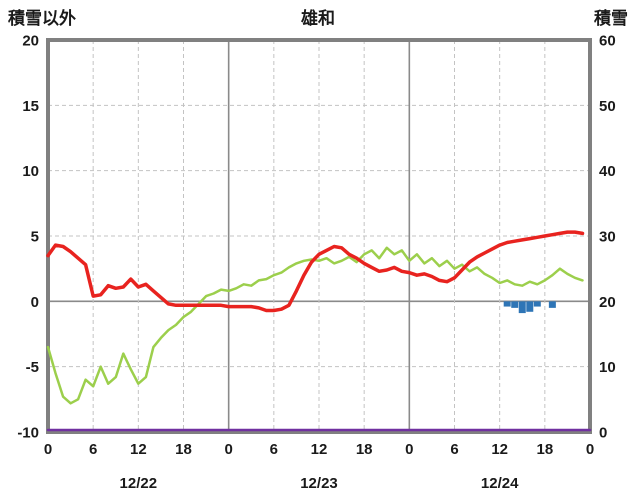 This screenshot has height=501, width=636. What do you see at coordinates (611, 18) in the screenshot?
I see `right-axis-title: 積雪` at bounding box center [611, 18].